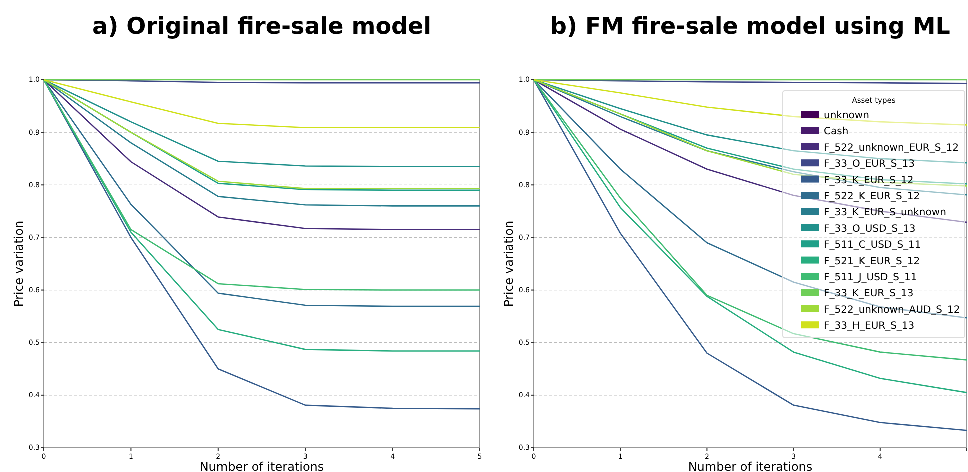 The width and height of the screenshot is (968, 472). I want to click on legend-label: F_33_K_EUR_S_unknown, so click(885, 213).